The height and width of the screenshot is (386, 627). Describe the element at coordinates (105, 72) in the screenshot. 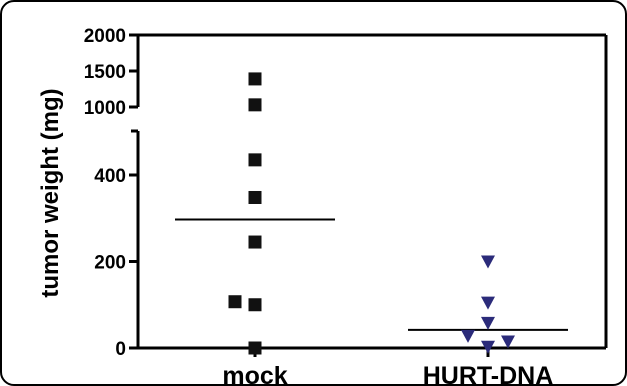

I see `y-tick-label: 1500` at that location.